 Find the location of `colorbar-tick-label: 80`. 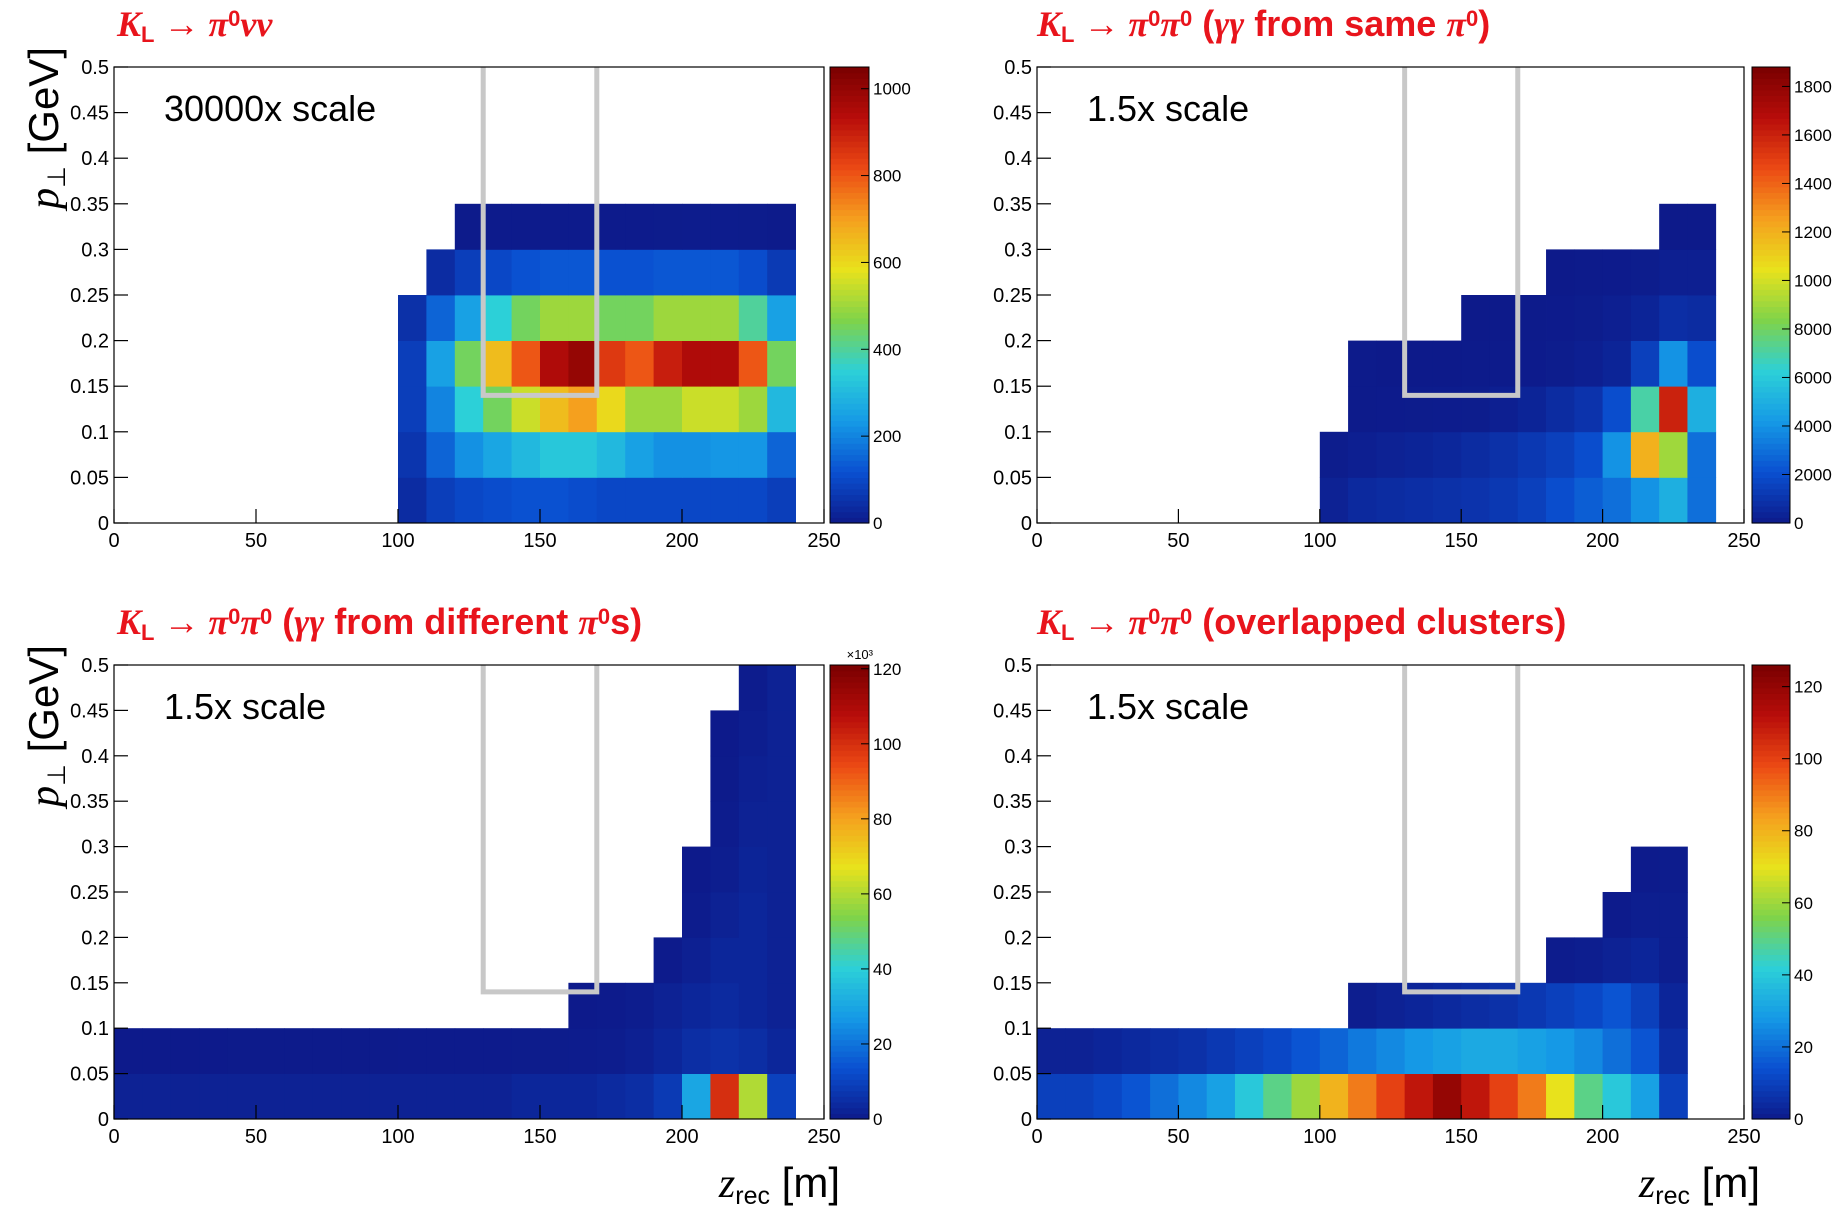

colorbar-tick-label: 80 is located at coordinates (1803, 831).